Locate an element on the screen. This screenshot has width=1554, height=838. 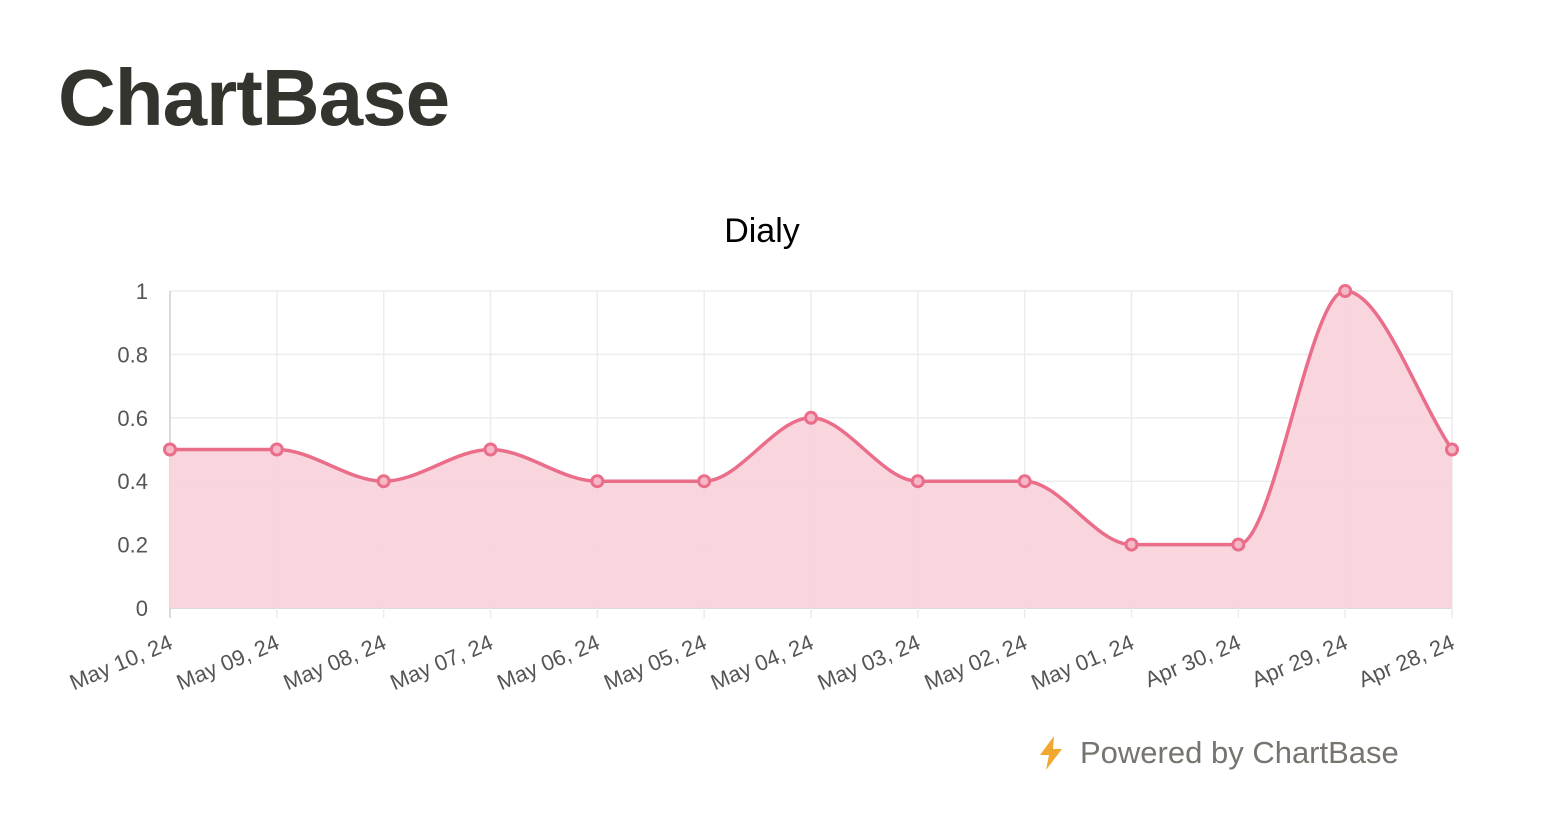
powered-by-text: Powered by ChartBase is located at coordinates (1239, 752).